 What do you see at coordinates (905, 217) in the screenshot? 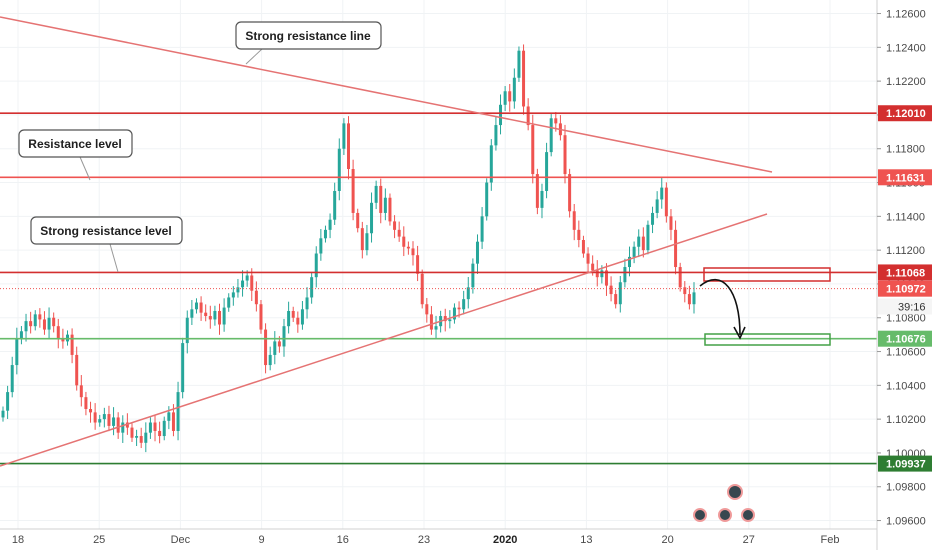
I see `y-tick-label: 1.11400` at bounding box center [905, 217].